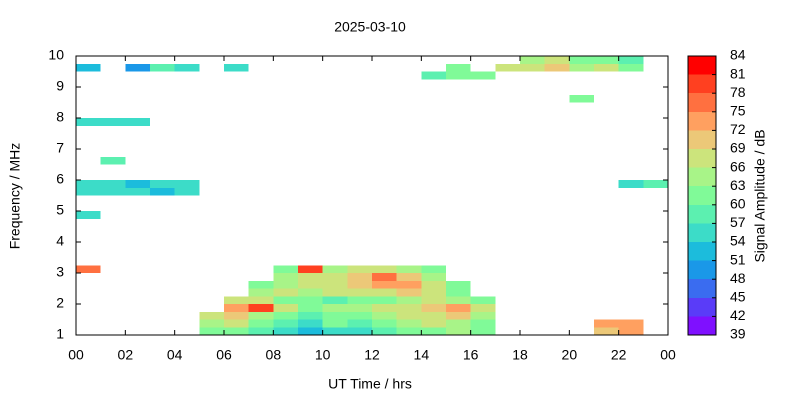 The height and width of the screenshot is (400, 800). Describe the element at coordinates (668, 355) in the screenshot. I see `x-tick-label: 00` at that location.